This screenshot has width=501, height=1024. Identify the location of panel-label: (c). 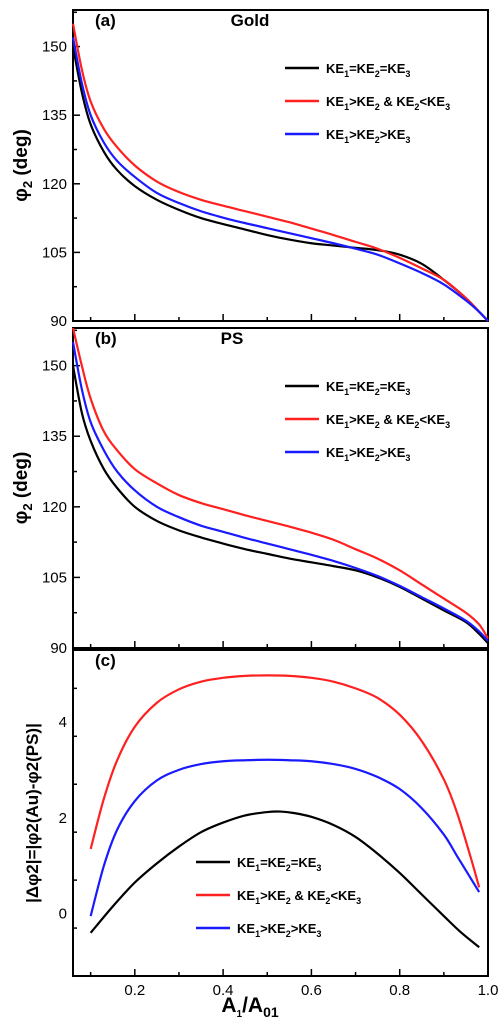
(105, 660).